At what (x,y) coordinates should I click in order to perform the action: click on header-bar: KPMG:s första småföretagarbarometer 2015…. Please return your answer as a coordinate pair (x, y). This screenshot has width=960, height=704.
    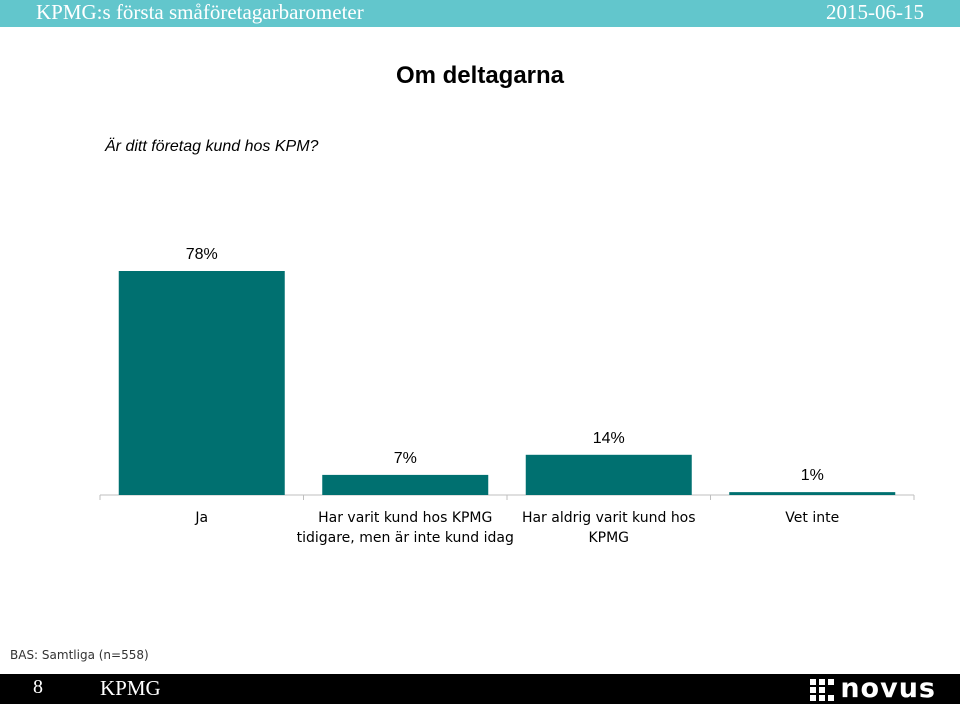
    Looking at the image, I should click on (480, 13).